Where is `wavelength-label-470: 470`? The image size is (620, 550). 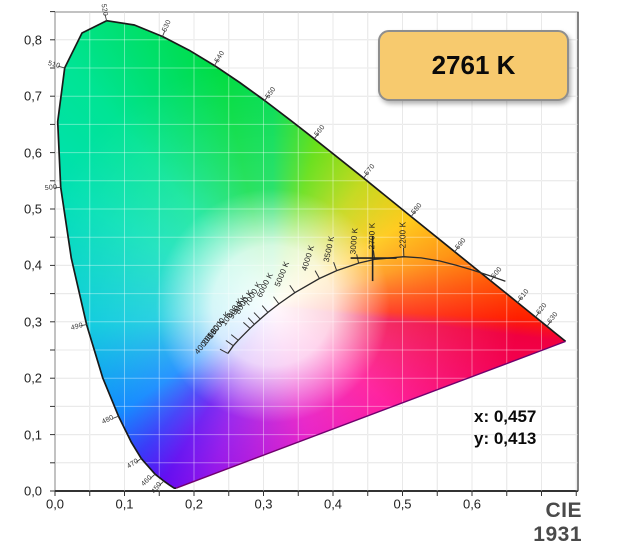 wavelength-label-470: 470 is located at coordinates (133, 464).